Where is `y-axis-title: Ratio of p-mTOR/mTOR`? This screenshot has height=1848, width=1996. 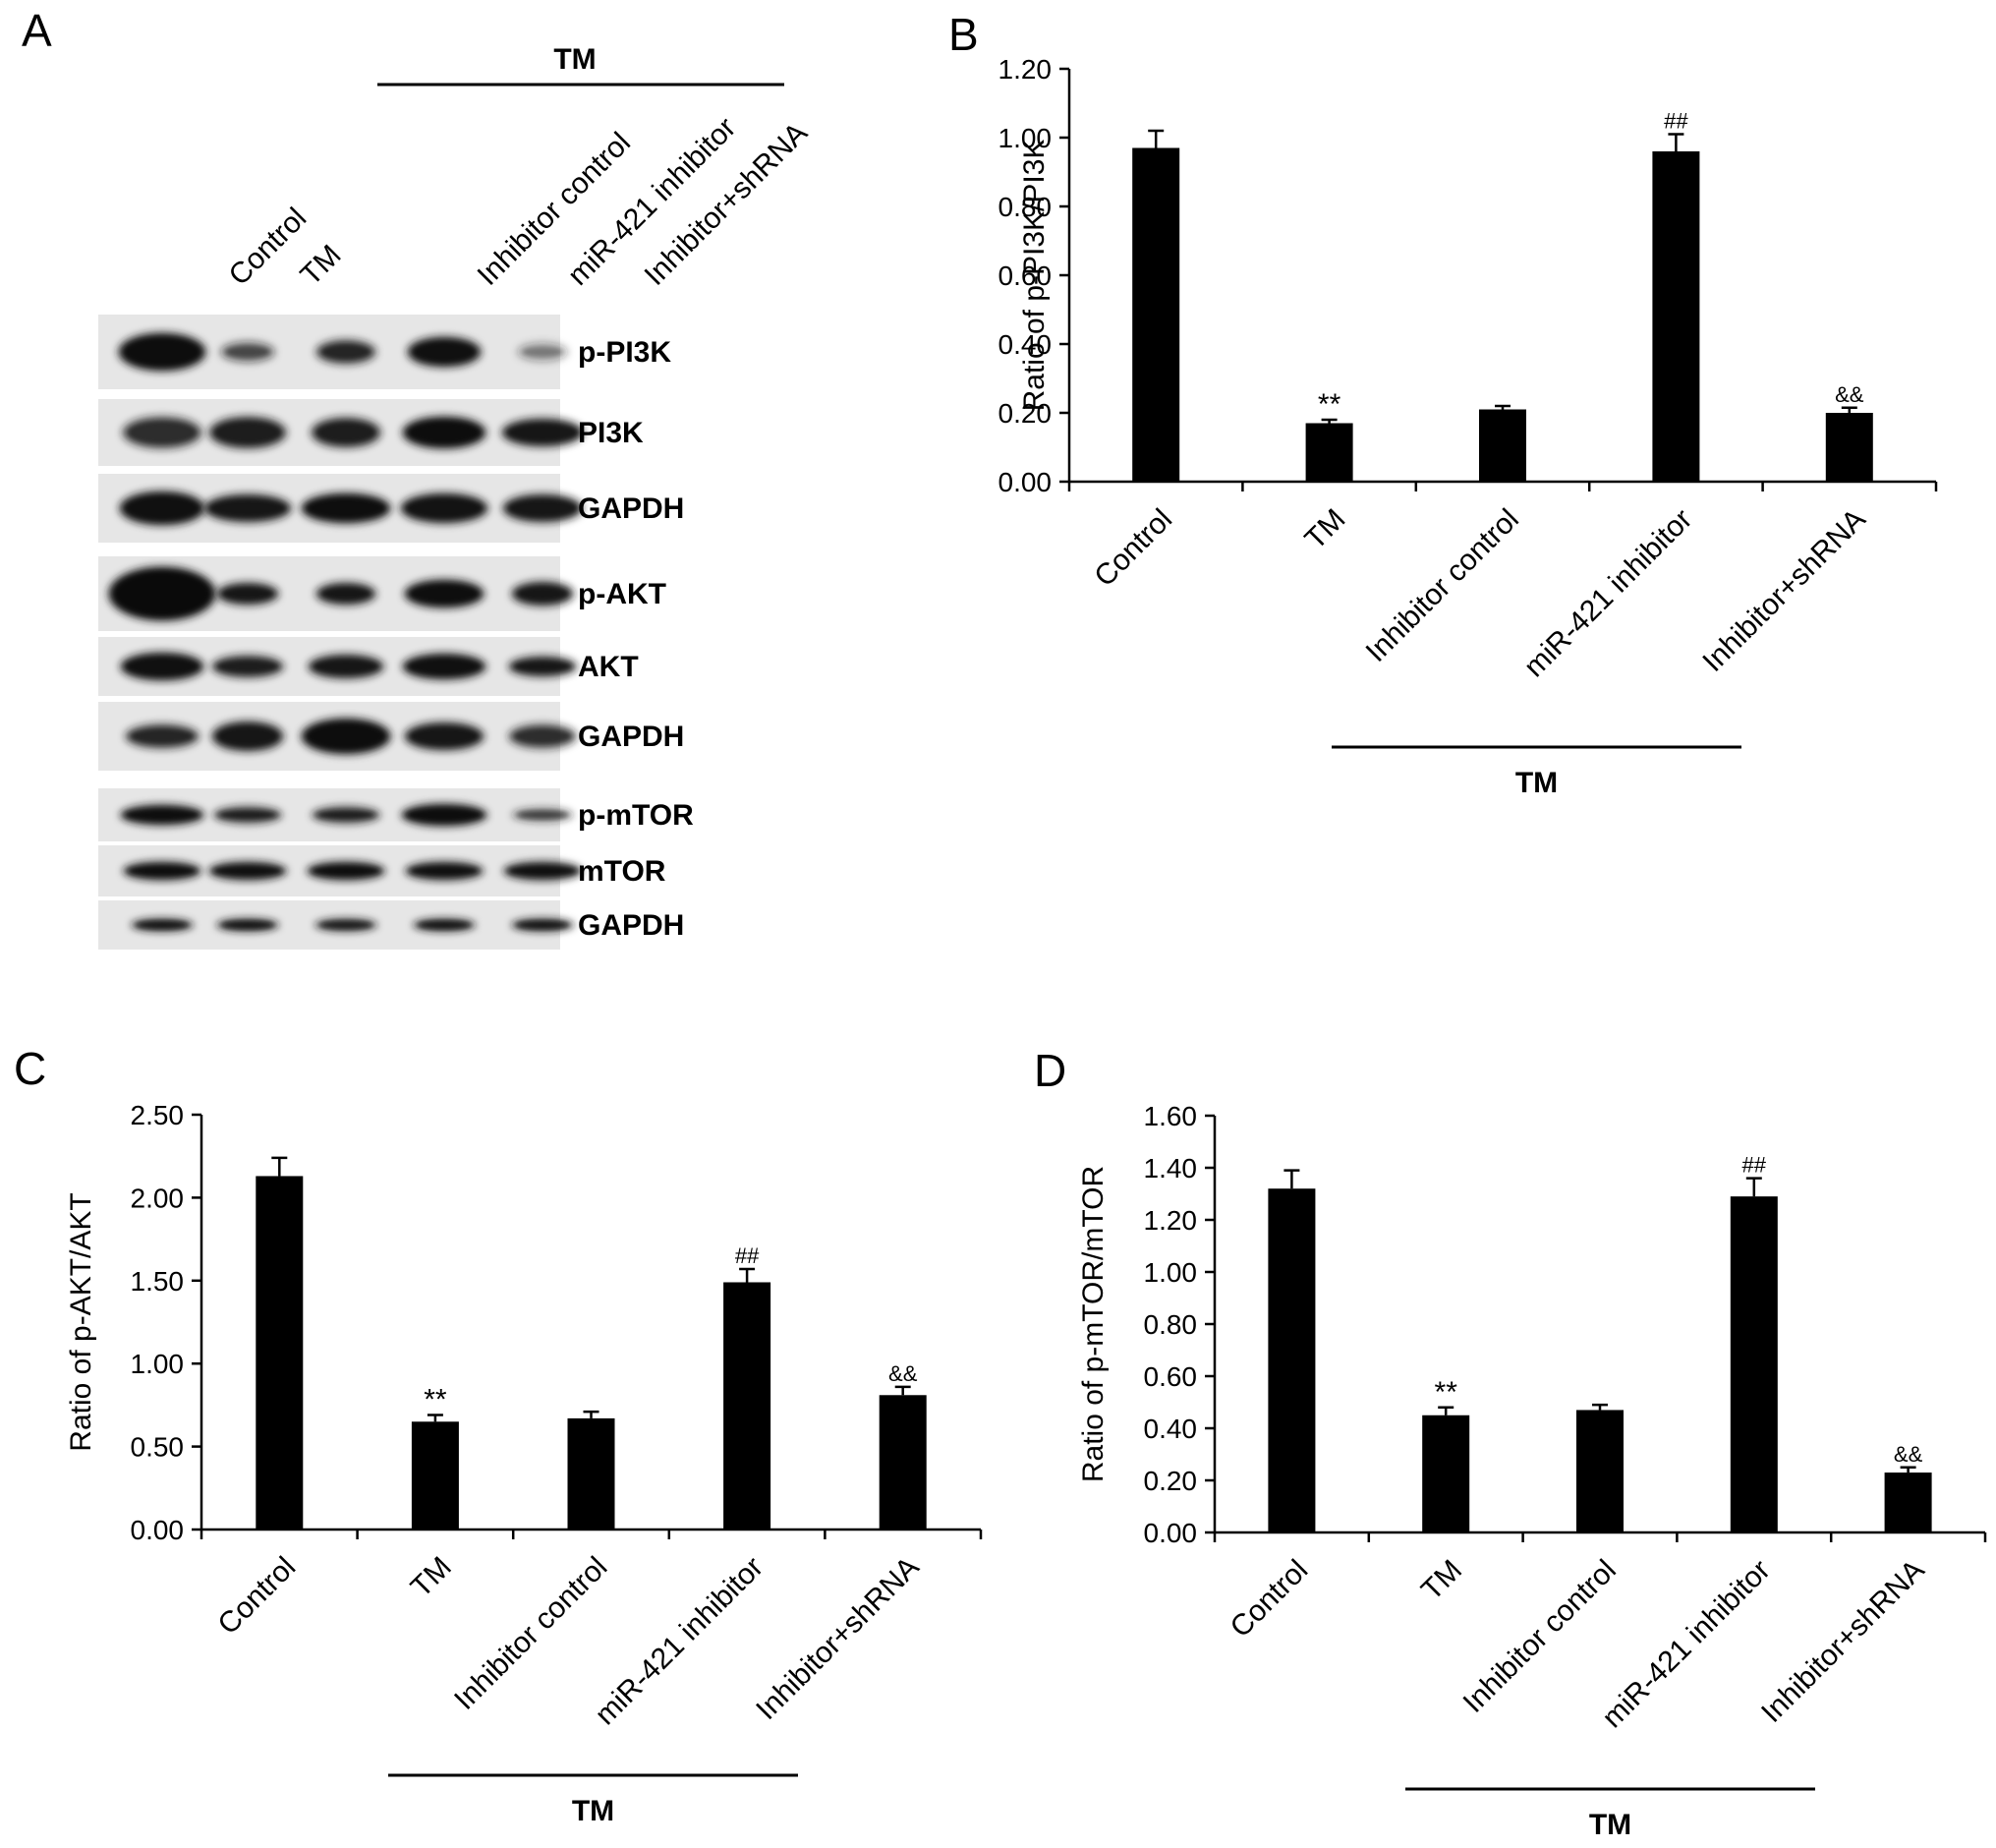 y-axis-title: Ratio of p-mTOR/mTOR is located at coordinates (1093, 1324).